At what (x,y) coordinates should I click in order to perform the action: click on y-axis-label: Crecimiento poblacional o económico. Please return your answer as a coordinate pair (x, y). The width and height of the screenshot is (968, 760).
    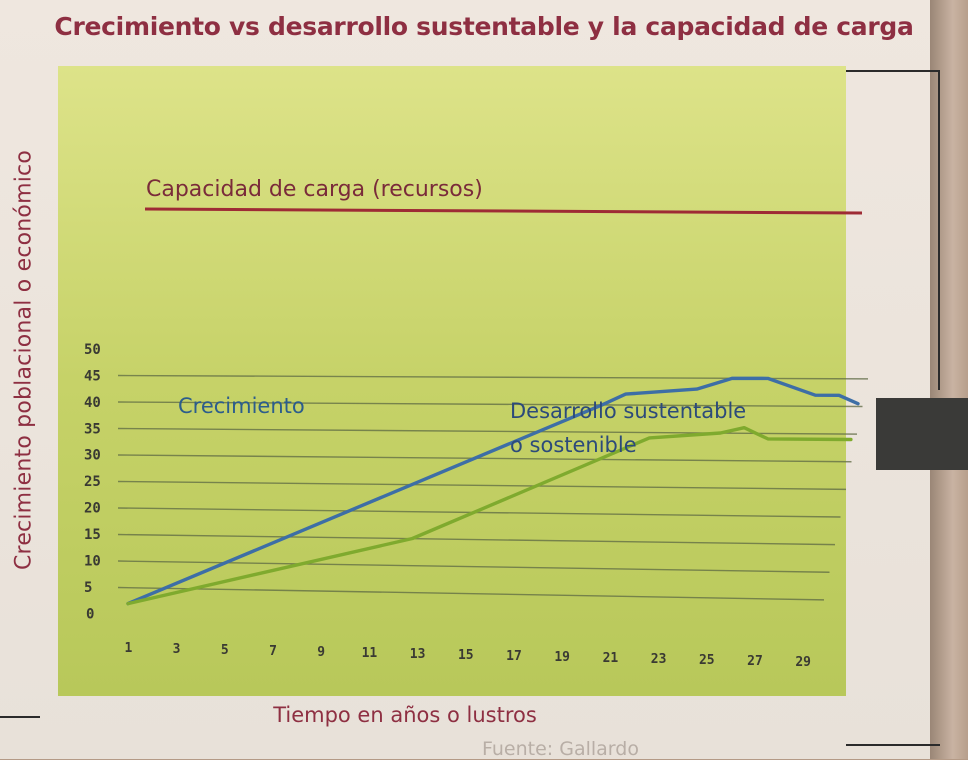
    Looking at the image, I should click on (24, 360).